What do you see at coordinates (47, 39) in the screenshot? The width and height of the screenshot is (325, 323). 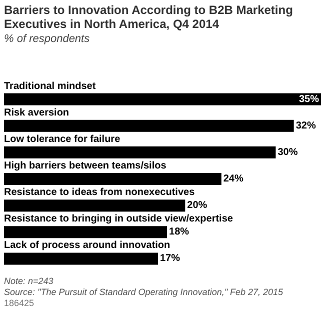 I see `chart-subtitle: % of respondents` at bounding box center [47, 39].